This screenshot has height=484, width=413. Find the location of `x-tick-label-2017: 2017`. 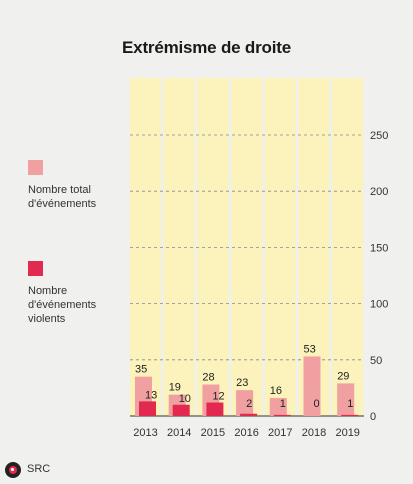

x-tick-label-2017: 2017 is located at coordinates (280, 433).